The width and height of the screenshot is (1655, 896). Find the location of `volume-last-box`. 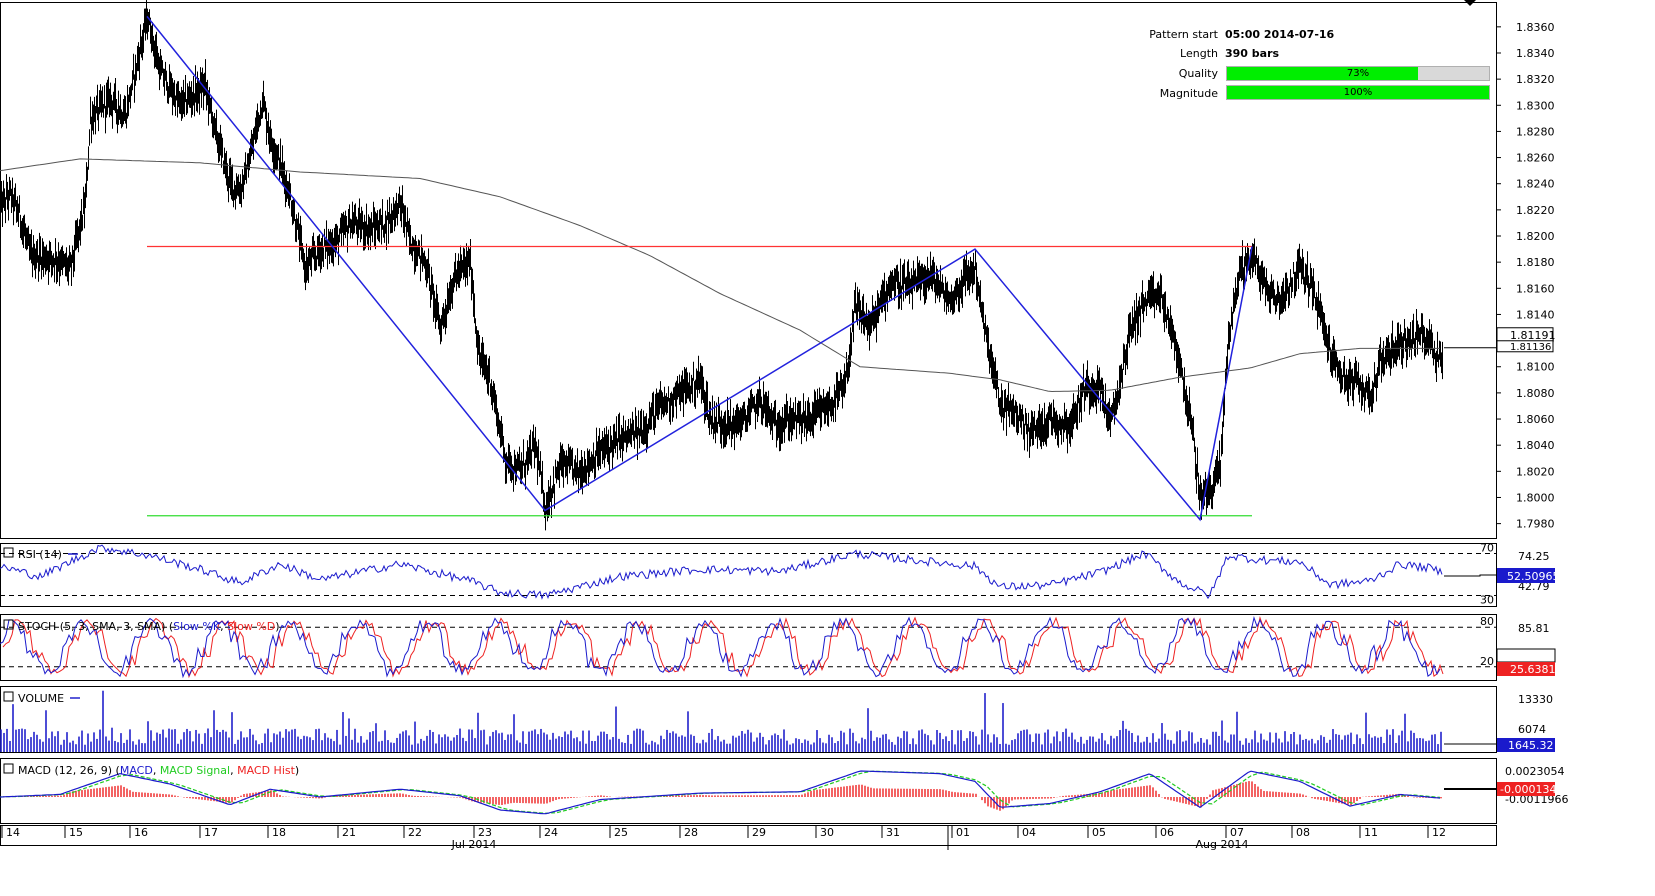

volume-last-box is located at coordinates (1526, 745).